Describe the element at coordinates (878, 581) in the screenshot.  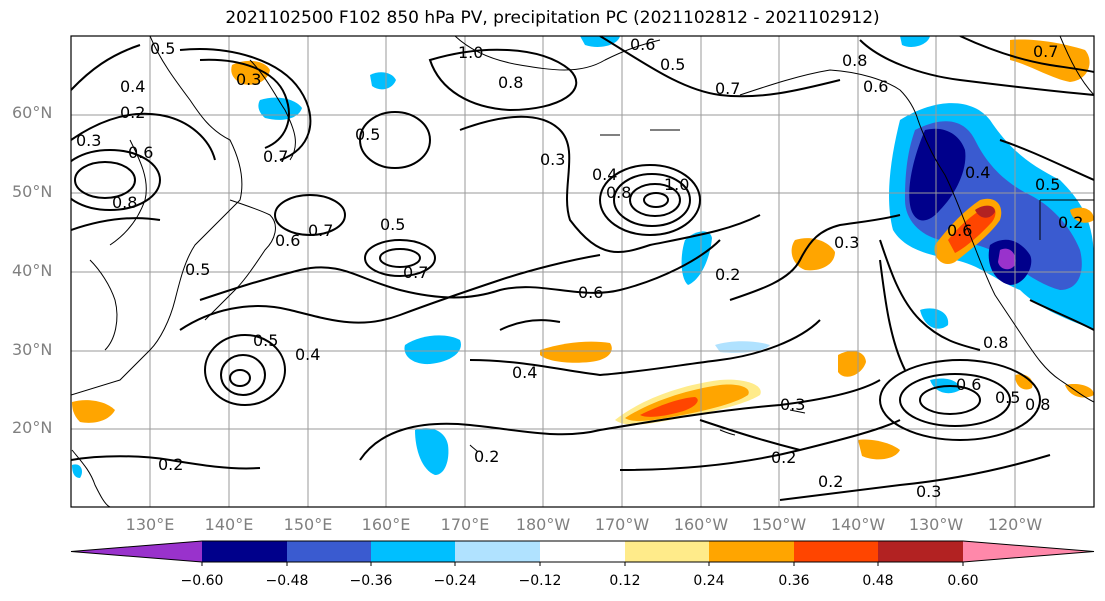
I see `colorbar-tick-label: 0.48` at that location.